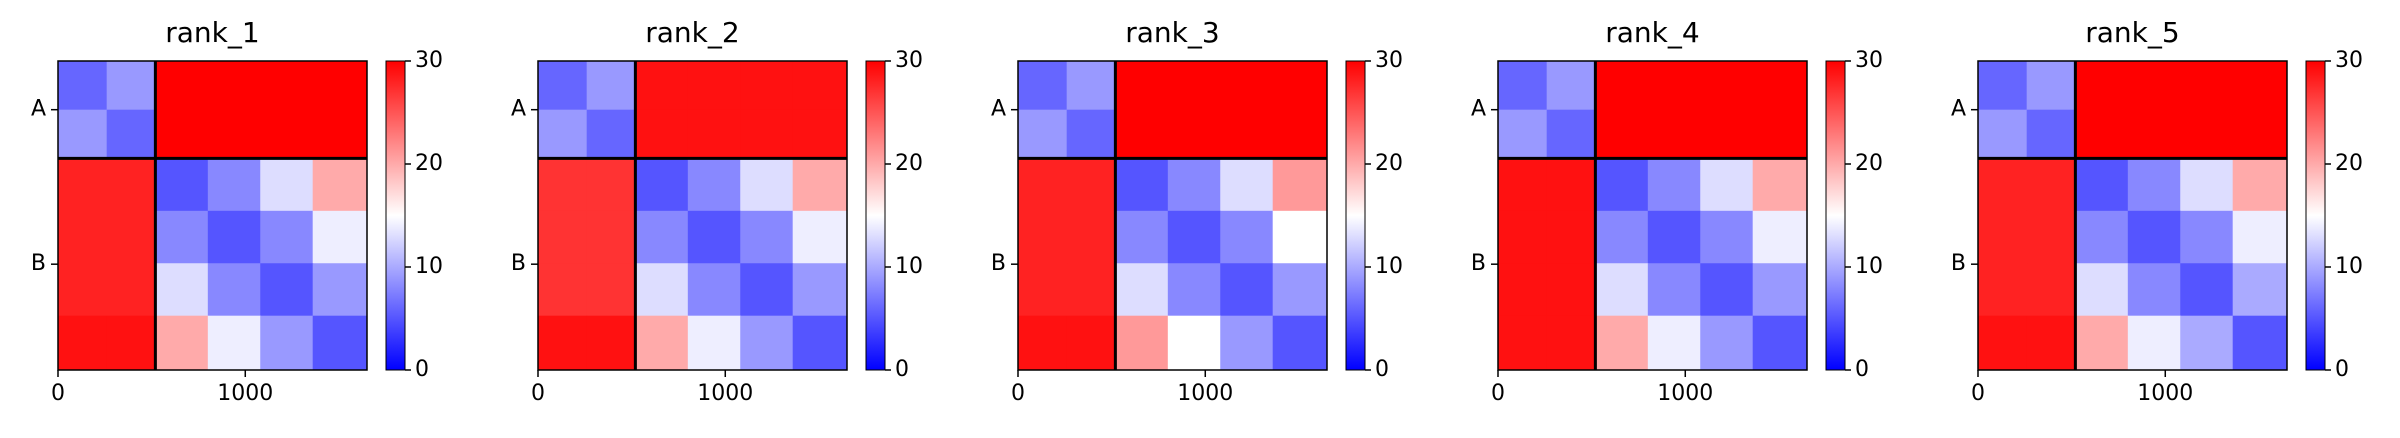 This screenshot has width=2400, height=438. What do you see at coordinates (1685, 393) in the screenshot?
I see `x-tick-label: 1000` at bounding box center [1685, 393].